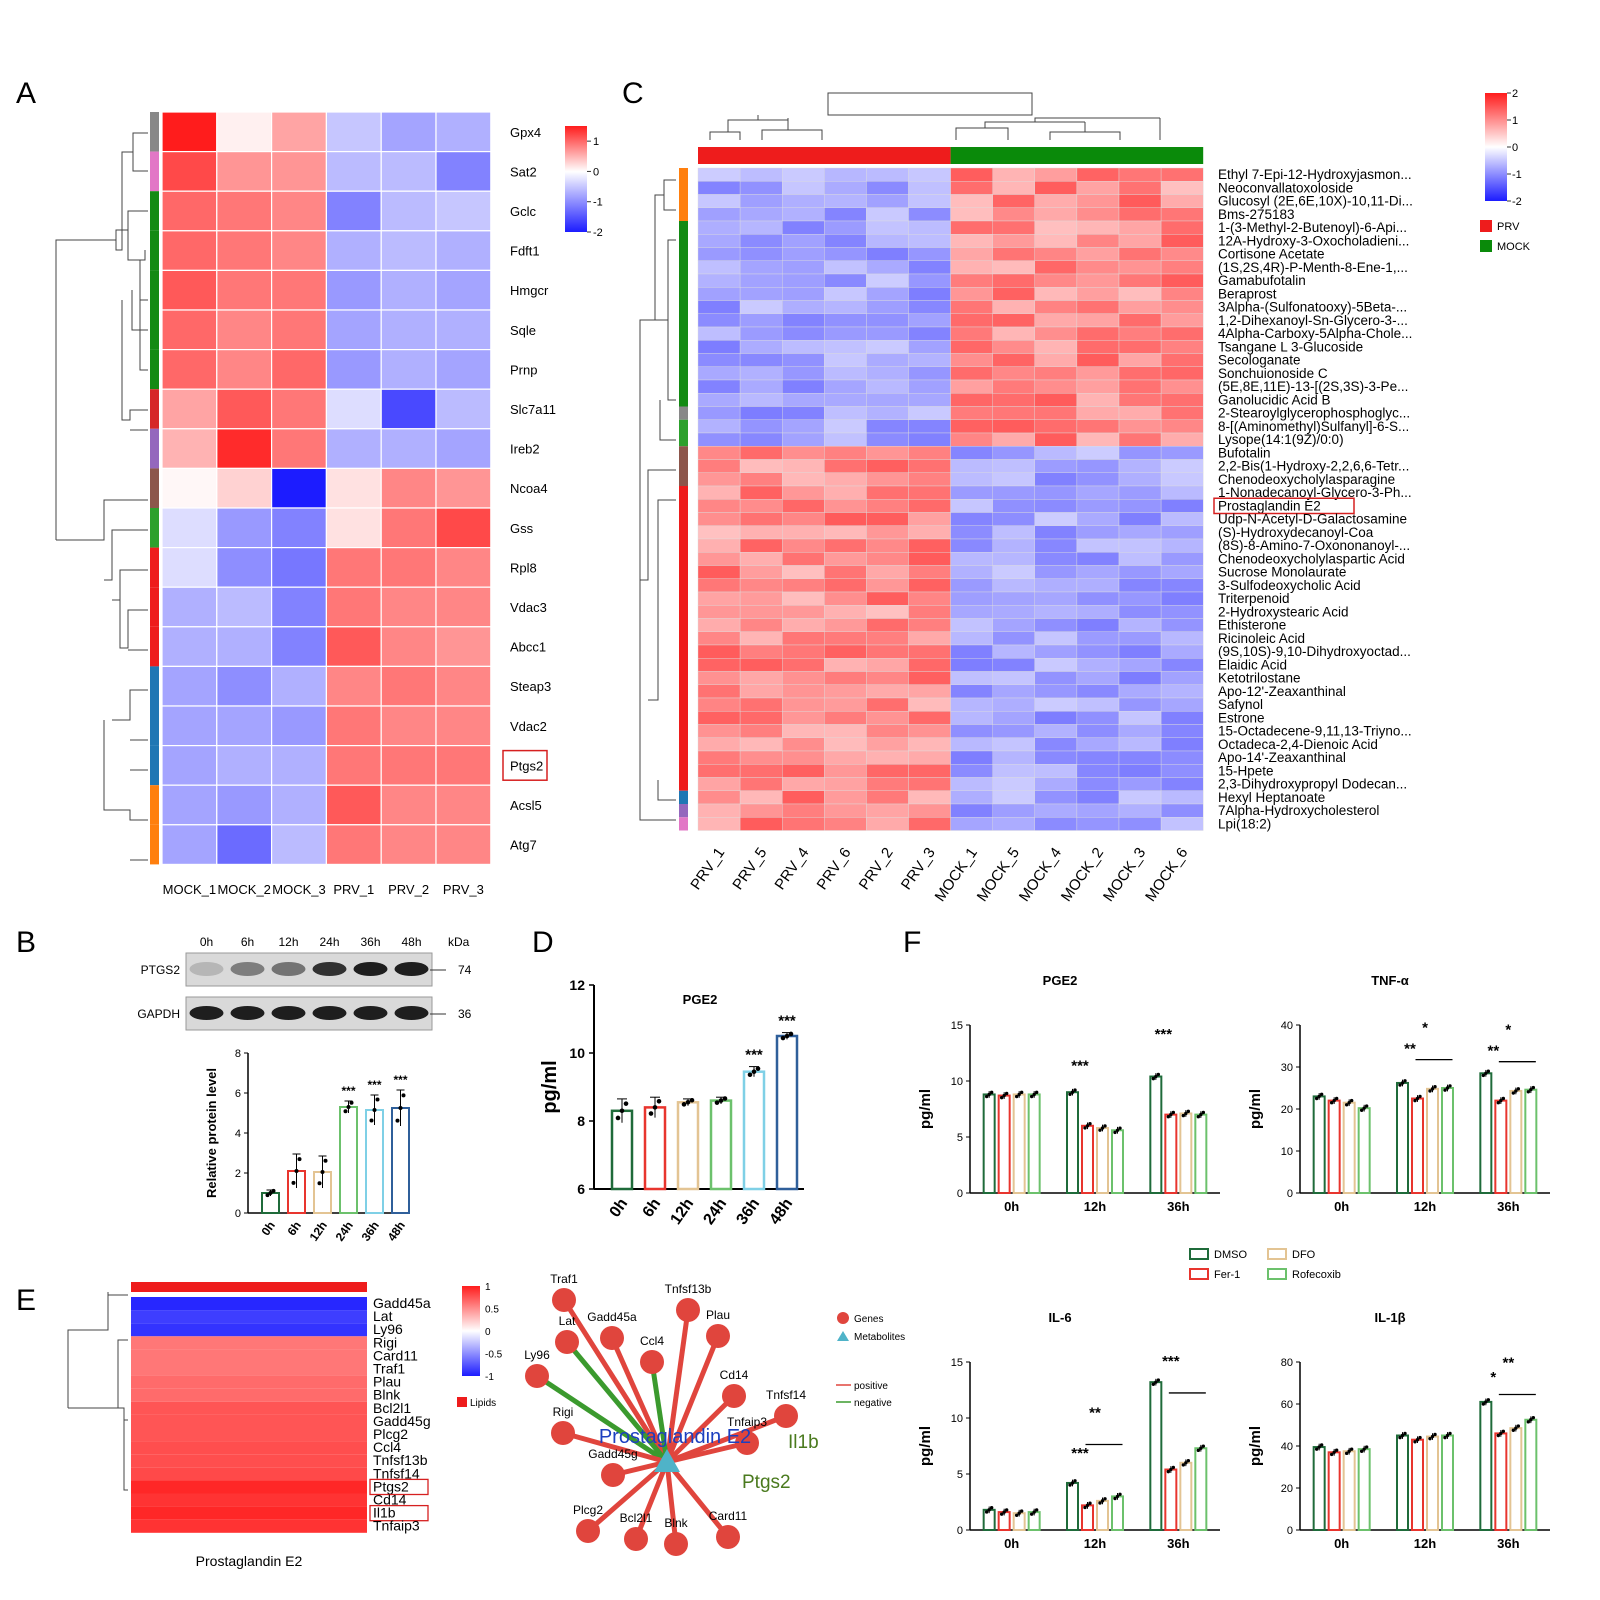 The width and height of the screenshot is (1600, 1600). I want to click on row-label-ketotrilostane: Ketotrilostane, so click(1259, 678).